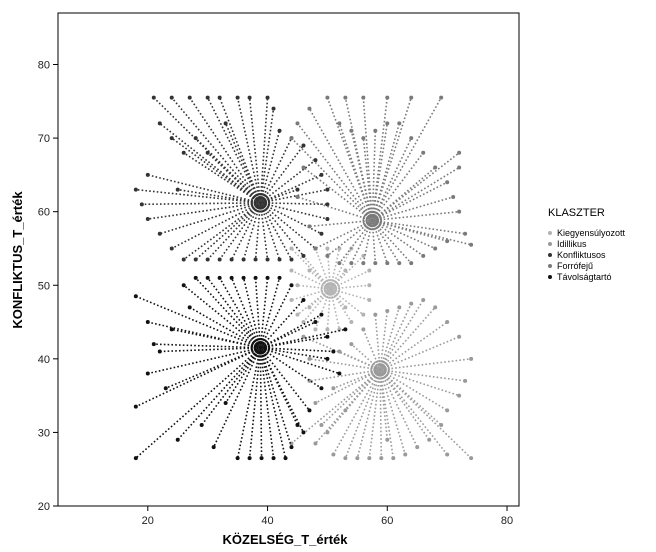  Describe the element at coordinates (380, 370) in the screenshot. I see `cluster-center-idillikus` at that location.